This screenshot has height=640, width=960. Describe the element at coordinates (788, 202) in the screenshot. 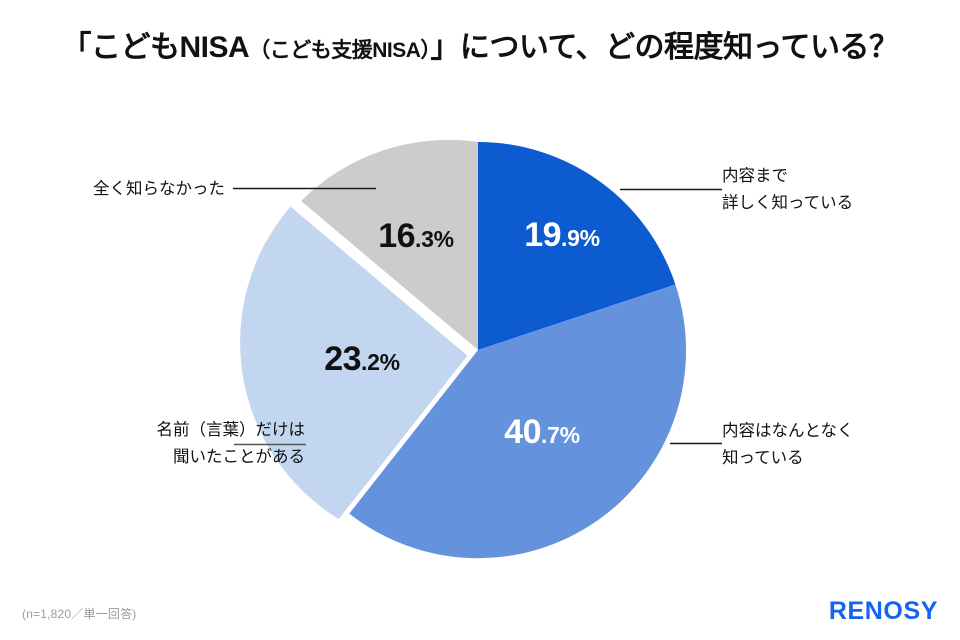

I see `callout-label-slice-0-line2: 詳しく知っている` at that location.